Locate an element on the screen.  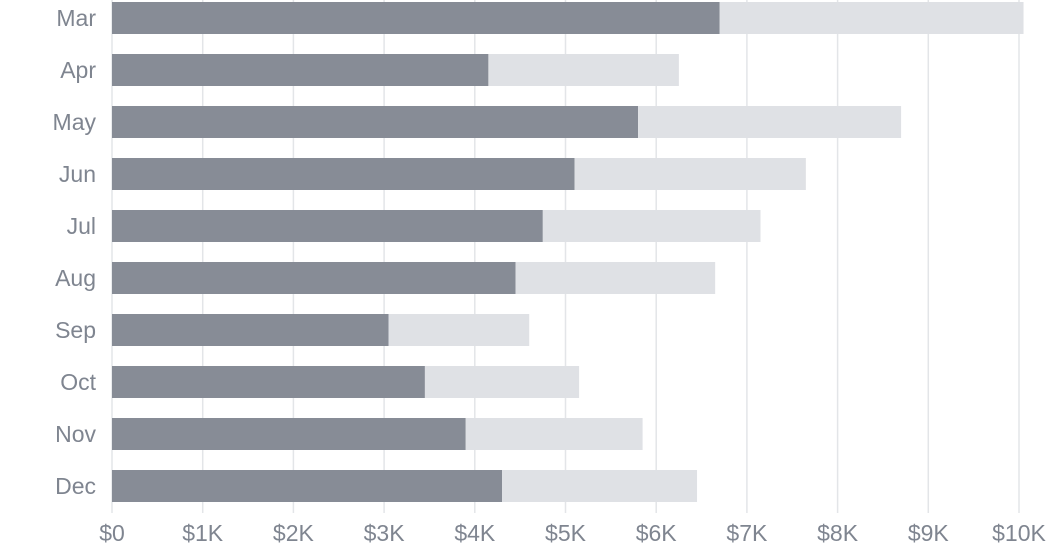
category-label-nov: Nov is located at coordinates (75, 434).